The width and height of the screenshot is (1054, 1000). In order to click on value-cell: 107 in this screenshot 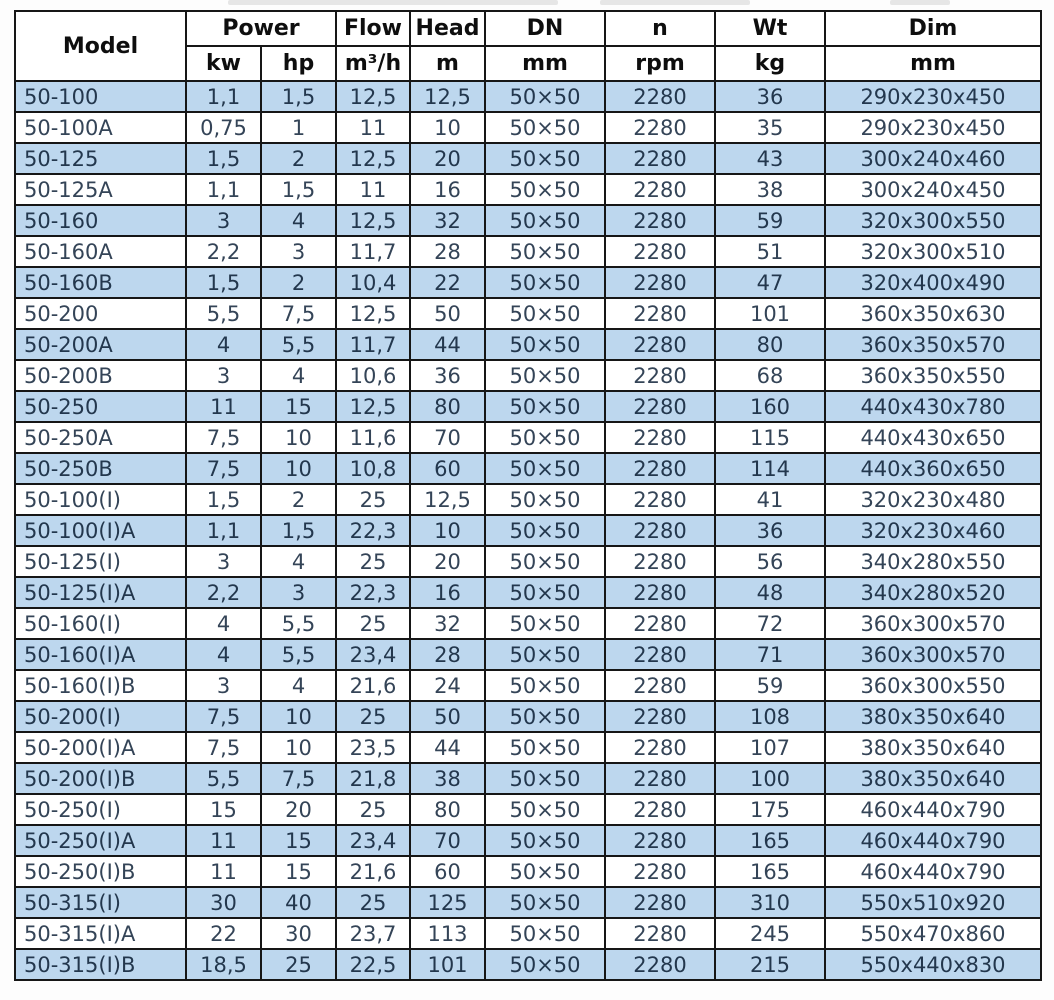, I will do `click(770, 747)`.